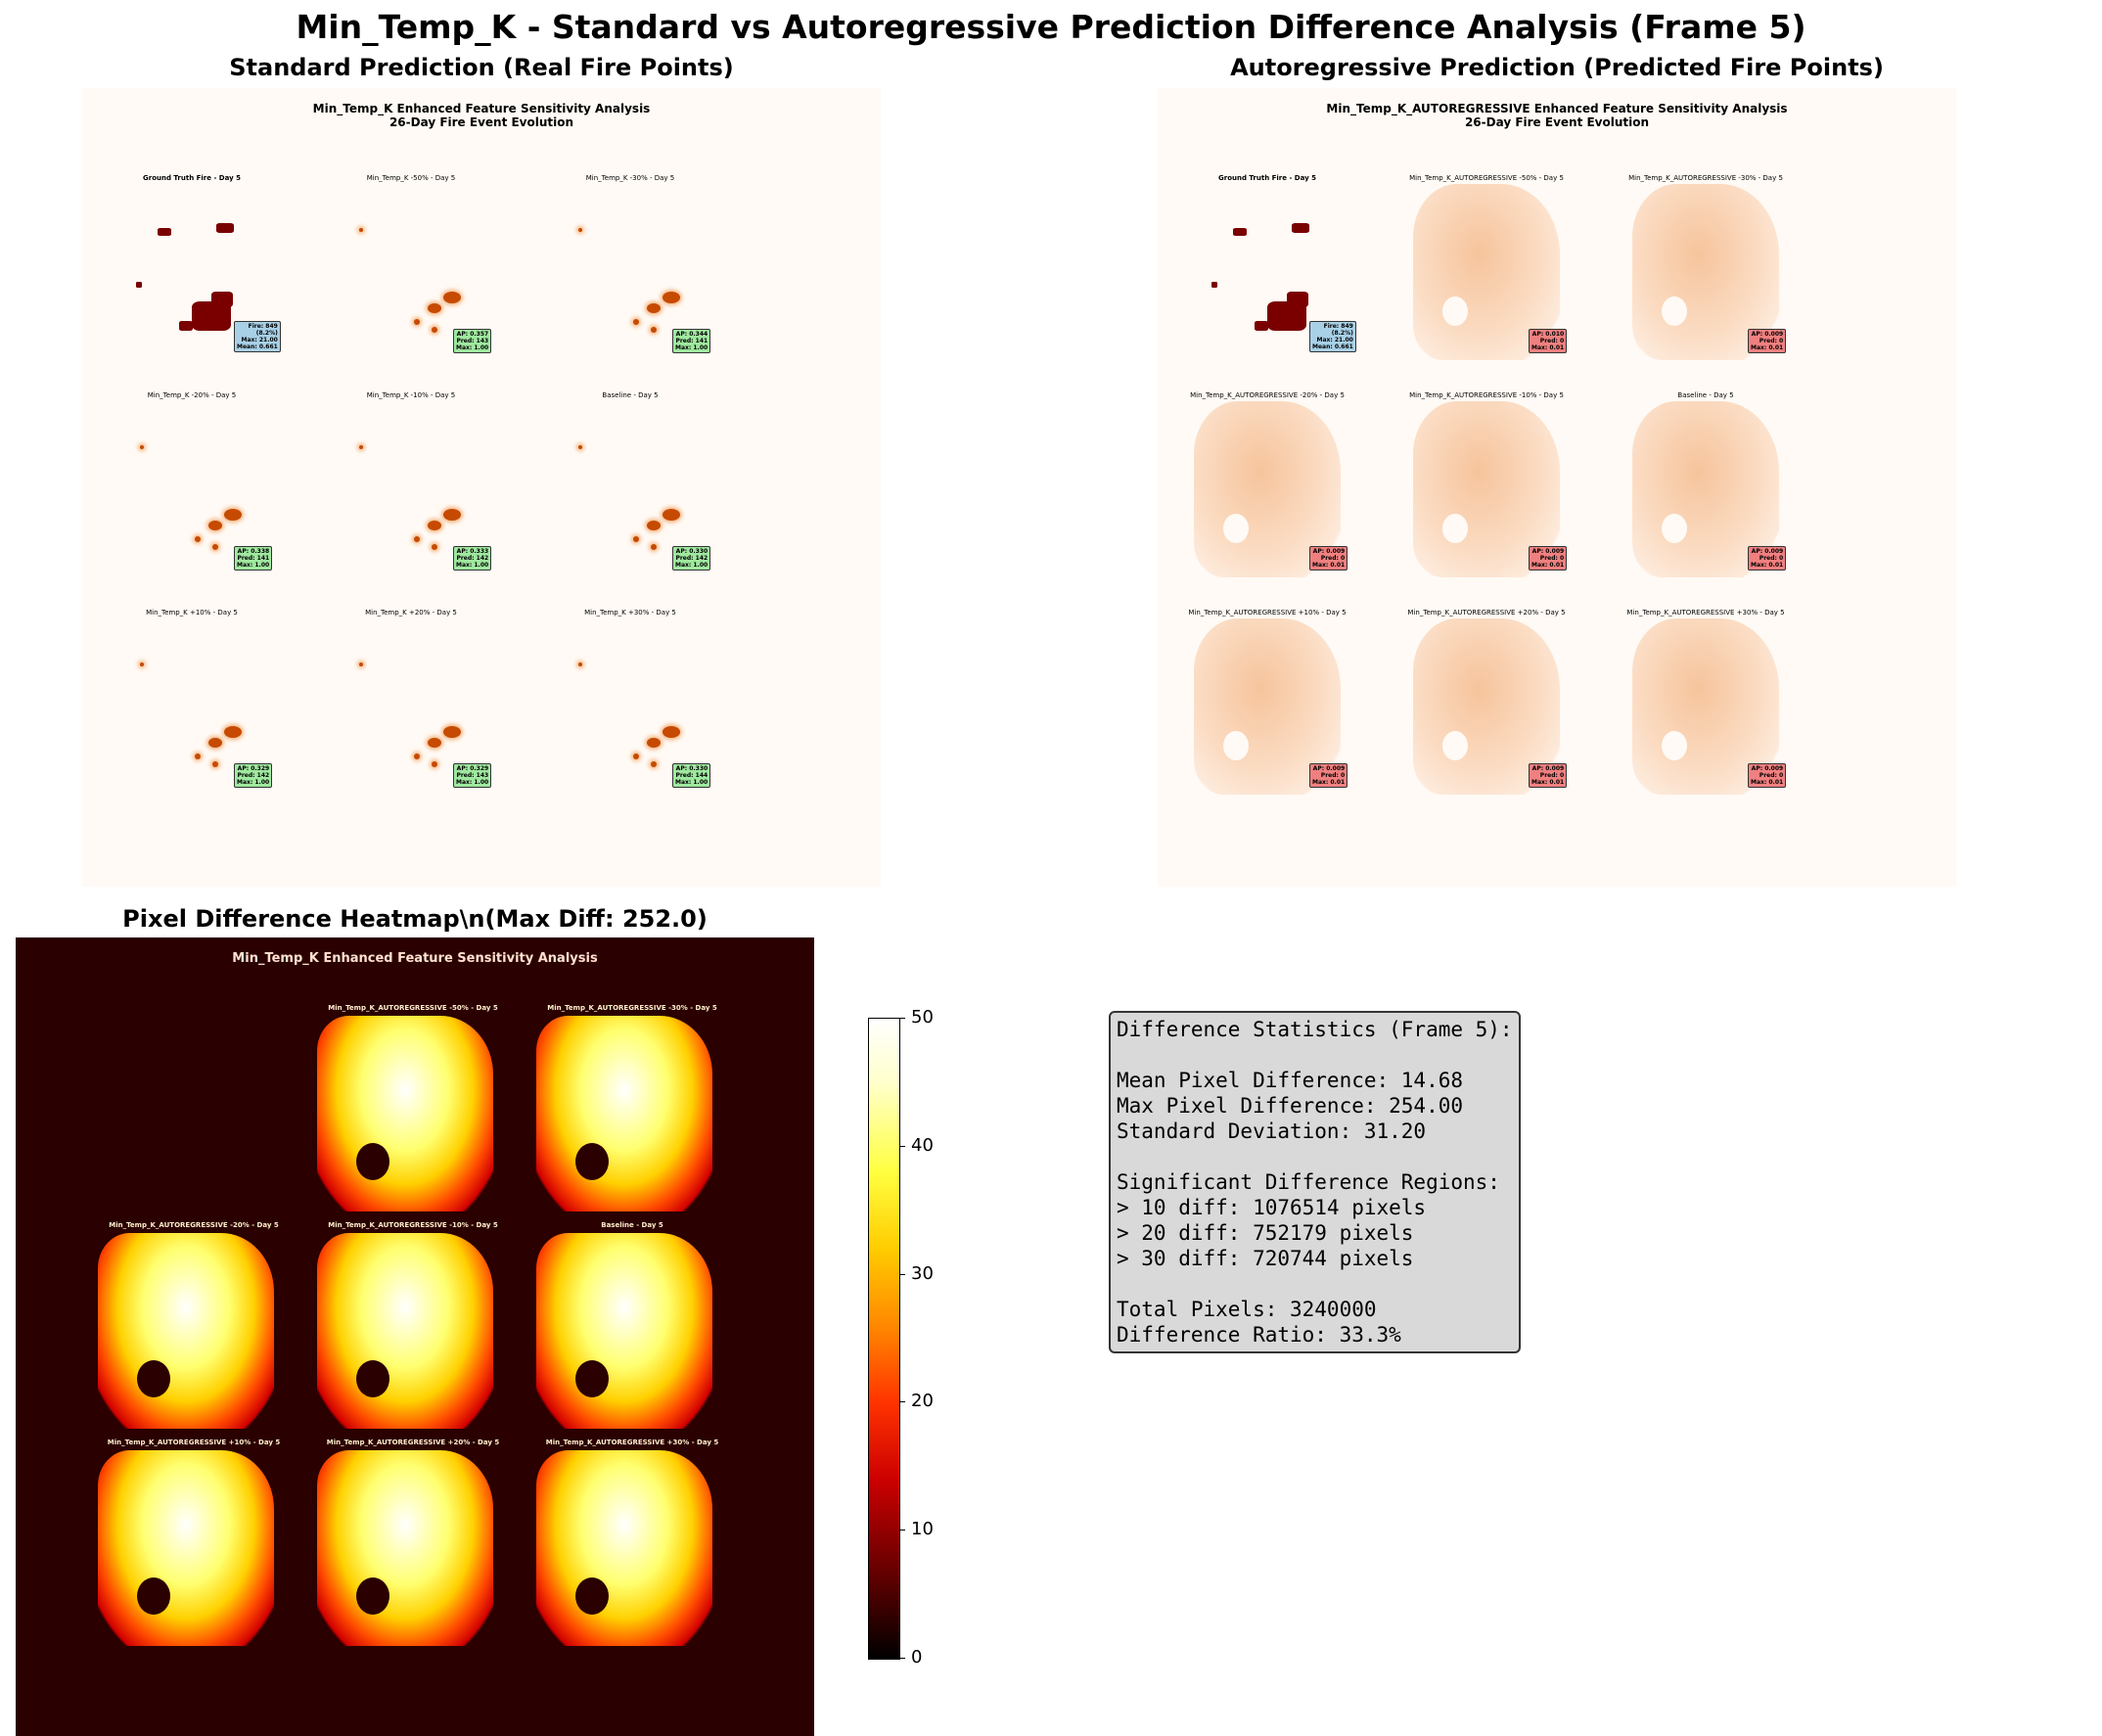 This screenshot has height=1736, width=2102. What do you see at coordinates (632, 1442) in the screenshot?
I see `heatmap-cell-title: Min_Temp_K_AUTOREGRESSIVE +30% - Day 5` at bounding box center [632, 1442].